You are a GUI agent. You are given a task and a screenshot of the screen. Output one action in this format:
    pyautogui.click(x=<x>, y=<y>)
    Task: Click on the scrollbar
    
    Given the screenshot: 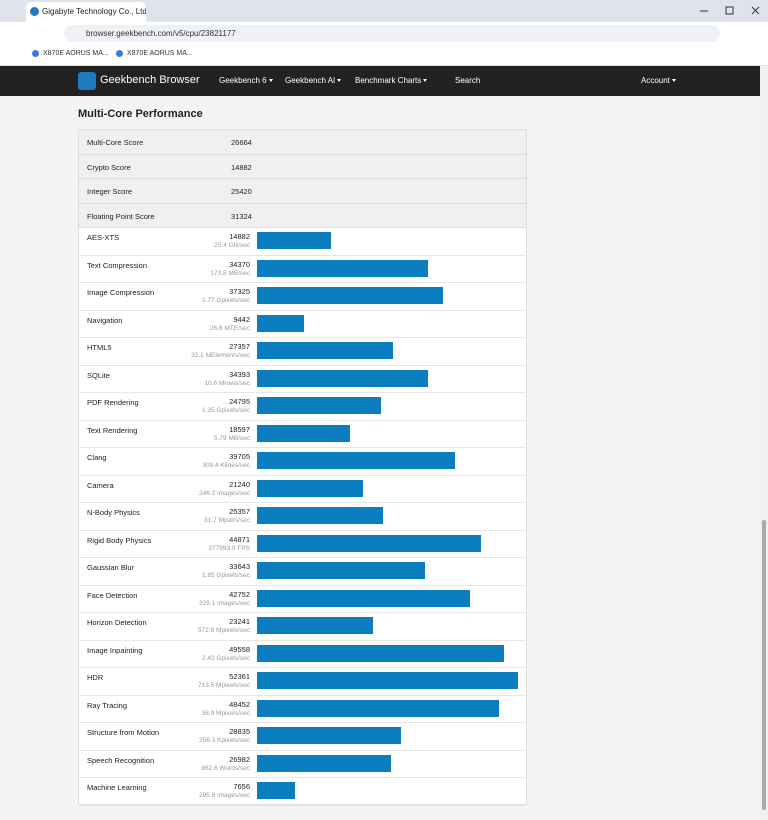 What is the action you would take?
    pyautogui.click(x=764, y=443)
    